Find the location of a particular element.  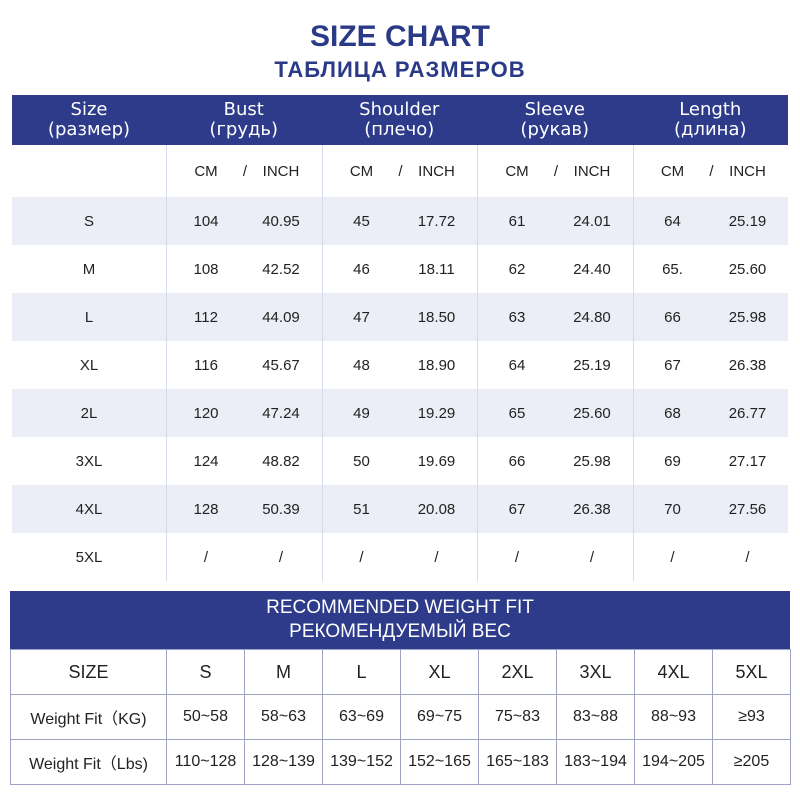

weight-kg-cell: 69~75 is located at coordinates (439, 717).